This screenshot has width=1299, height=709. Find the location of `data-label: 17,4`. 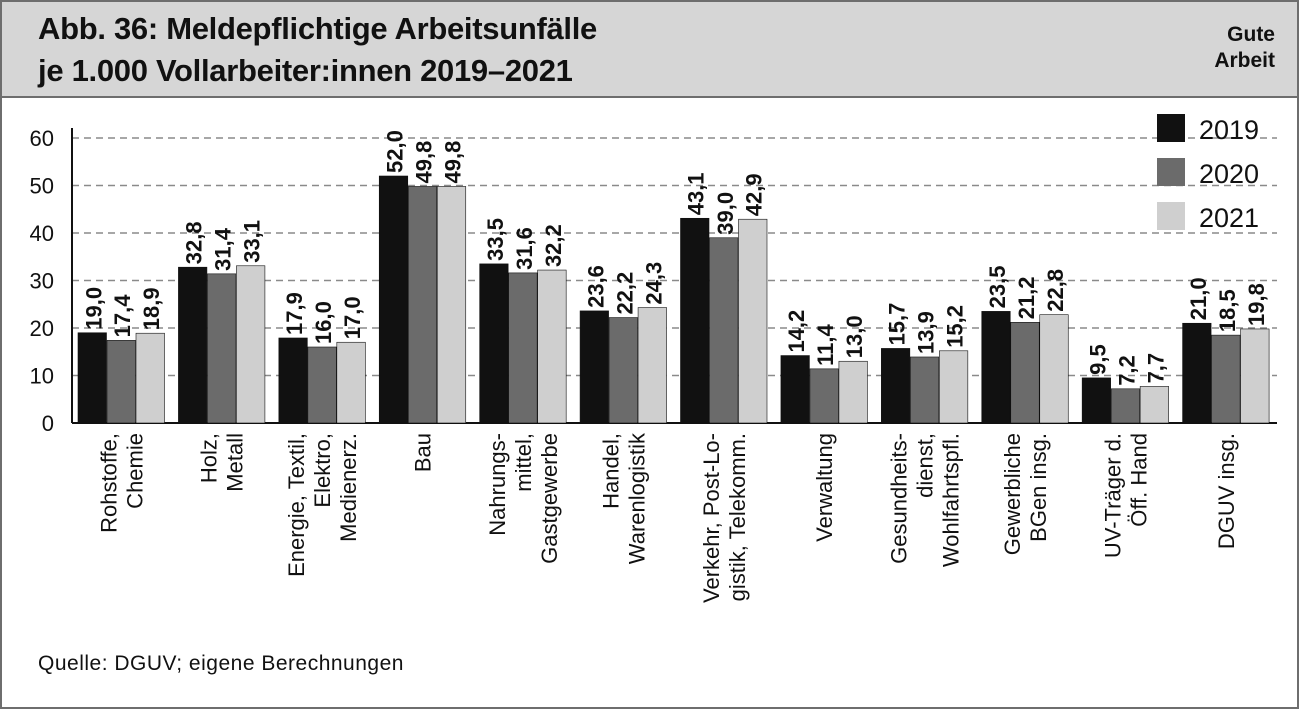

data-label: 17,4 is located at coordinates (122, 316).